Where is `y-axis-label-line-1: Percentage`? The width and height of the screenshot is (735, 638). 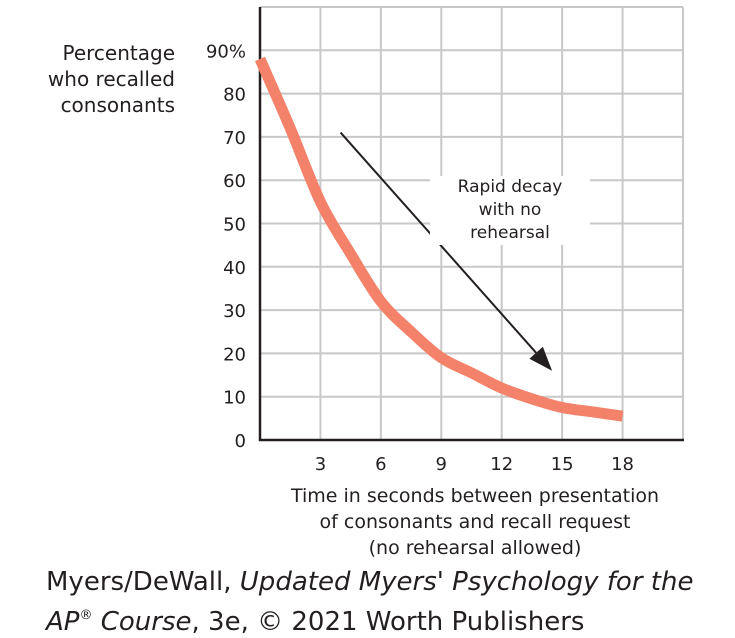 y-axis-label-line-1: Percentage is located at coordinates (118, 53).